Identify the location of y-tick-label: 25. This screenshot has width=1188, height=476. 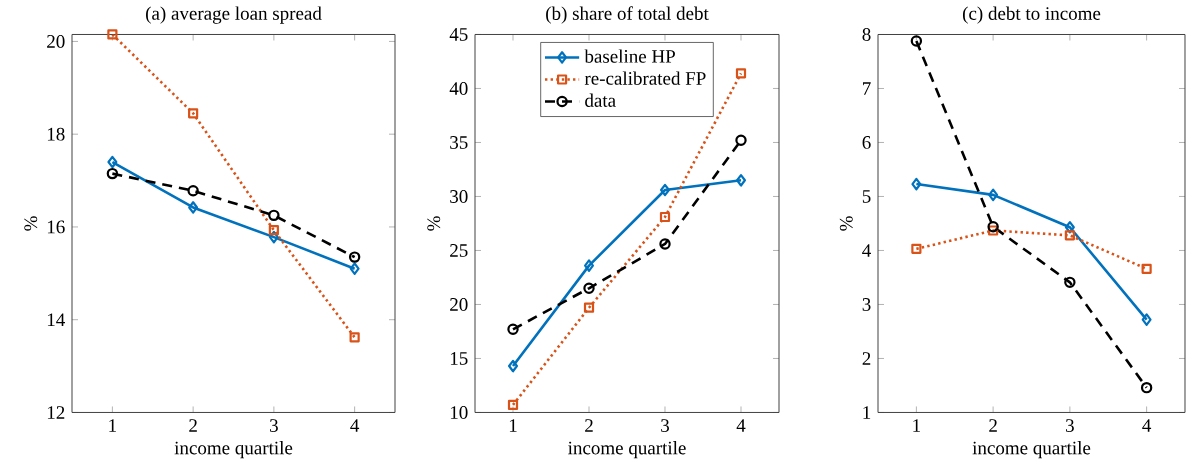
(459, 250).